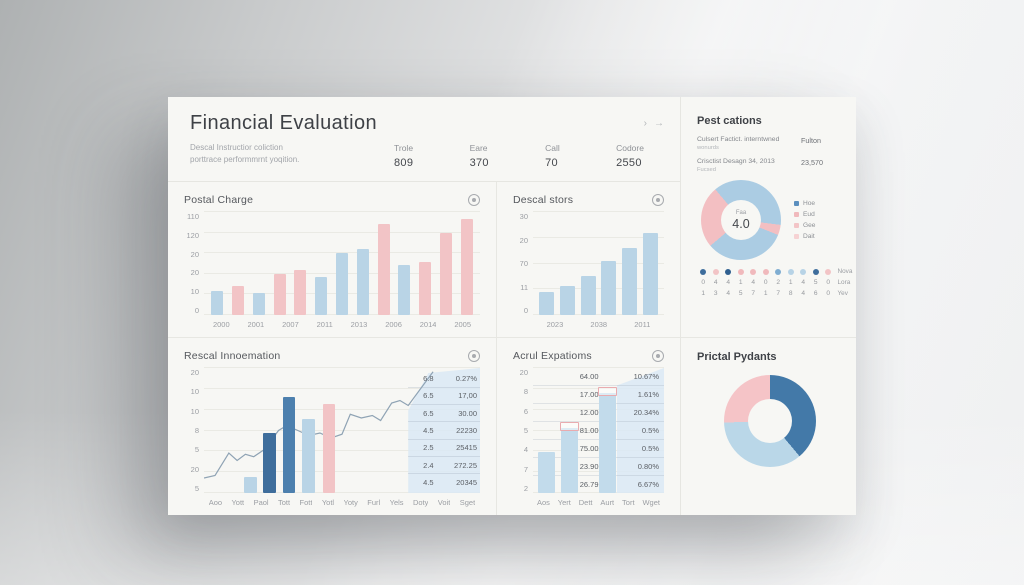 The image size is (1024, 585). I want to click on legend-item: Dait, so click(804, 236).